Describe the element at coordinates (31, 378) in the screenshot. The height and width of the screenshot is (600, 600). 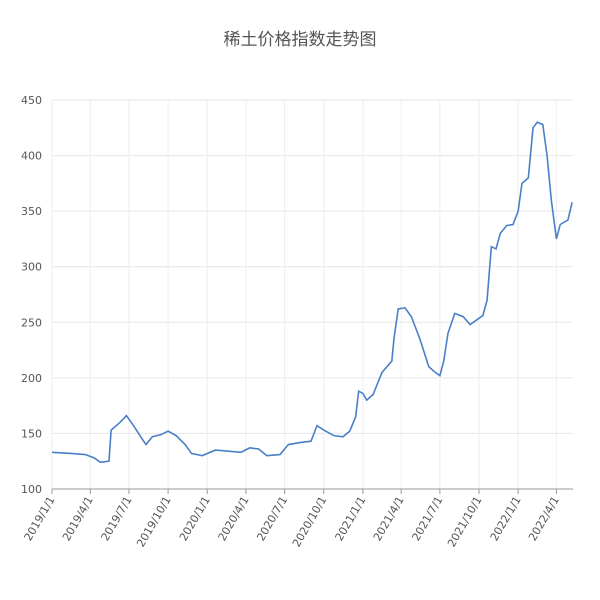
I see `y-tick-label: 200` at that location.